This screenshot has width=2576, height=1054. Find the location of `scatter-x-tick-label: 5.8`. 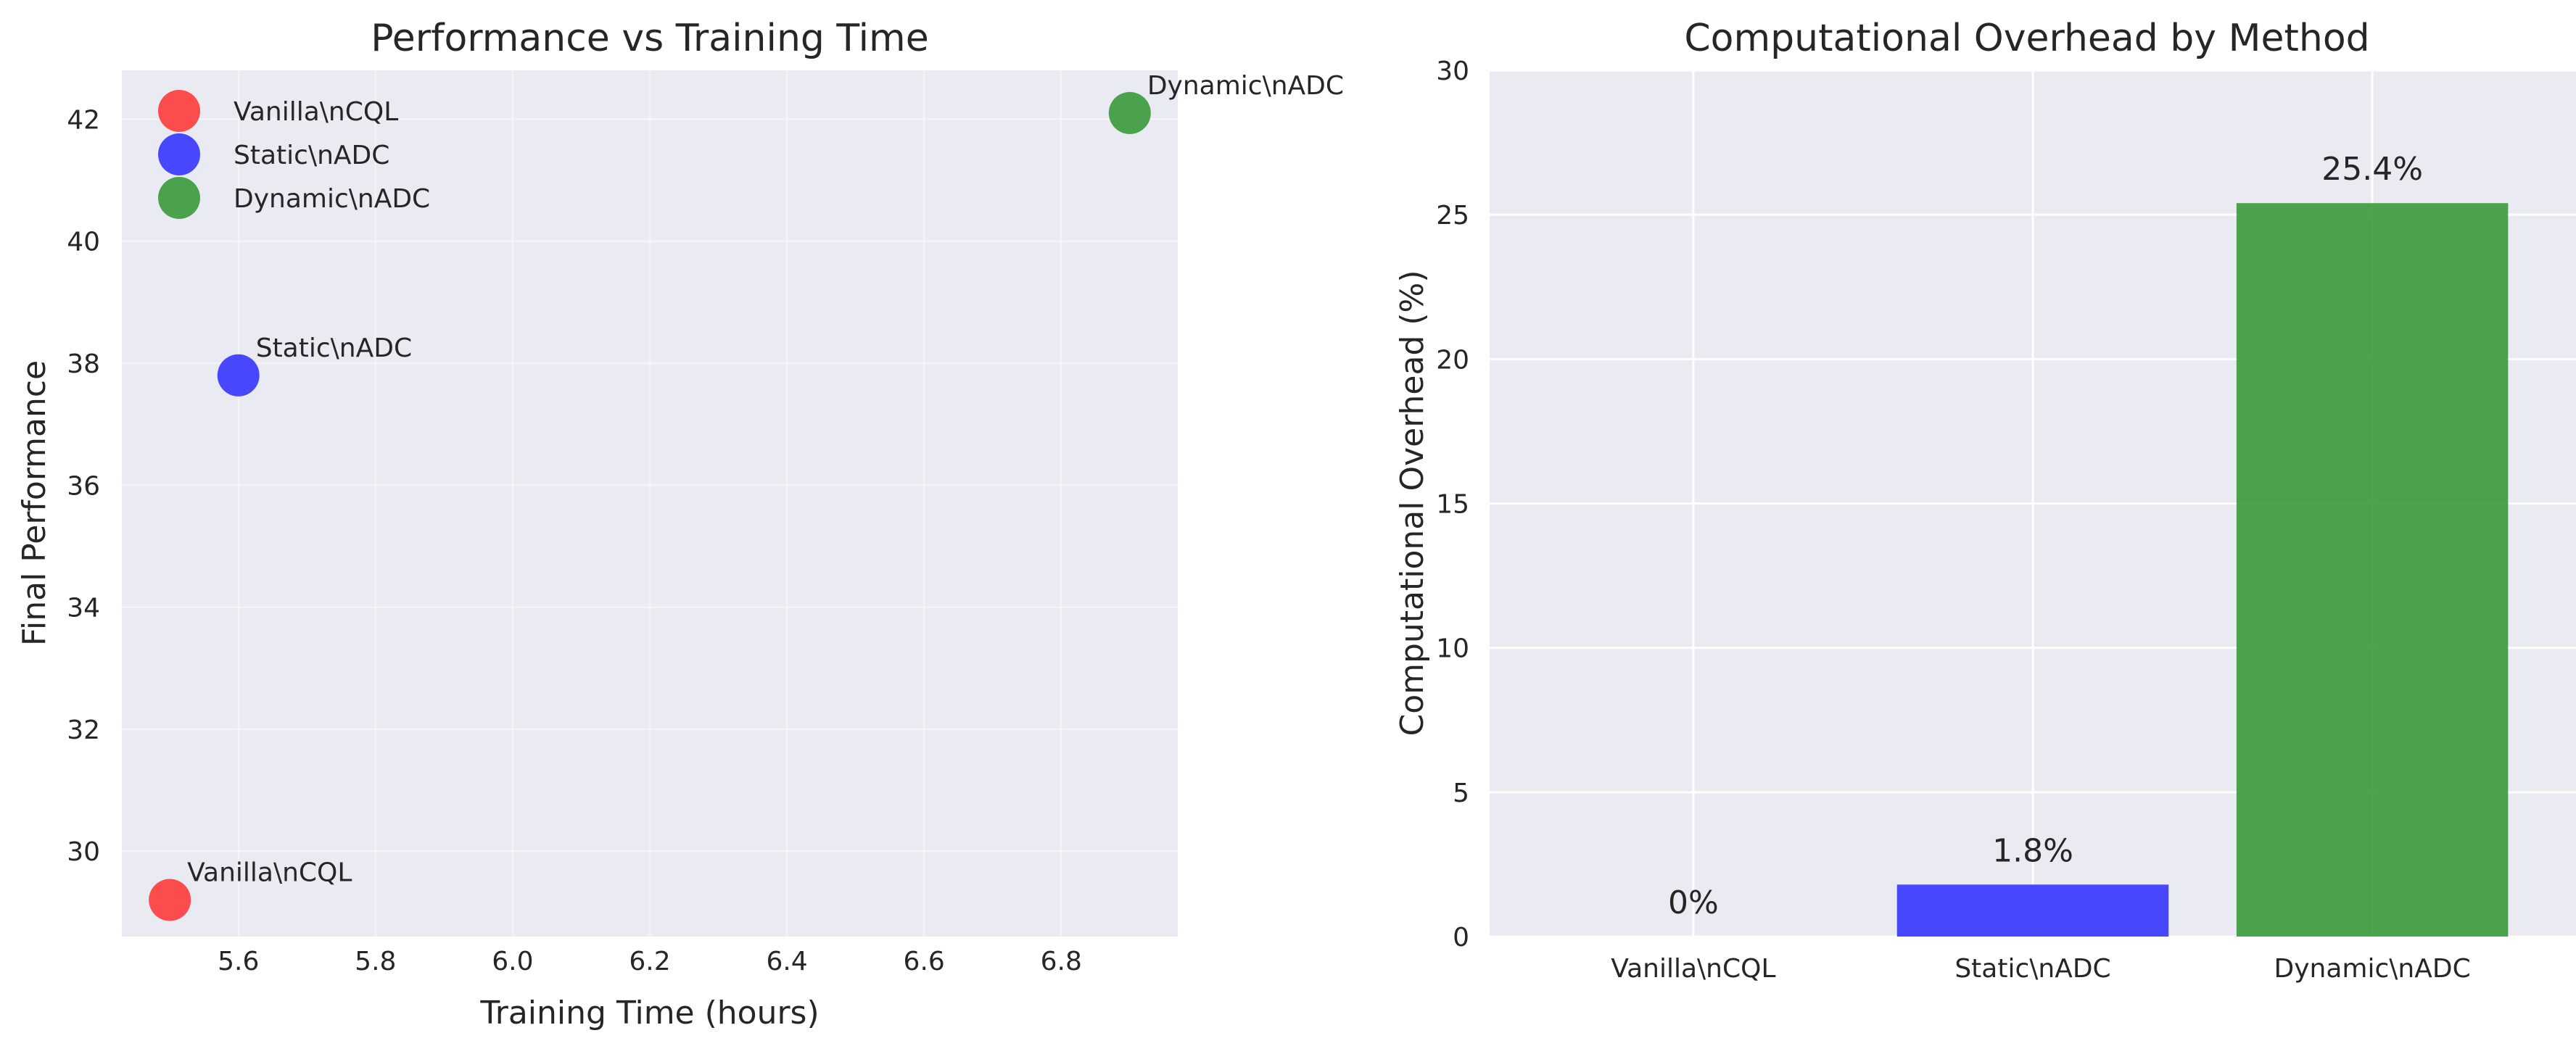

scatter-x-tick-label: 5.8 is located at coordinates (375, 961).